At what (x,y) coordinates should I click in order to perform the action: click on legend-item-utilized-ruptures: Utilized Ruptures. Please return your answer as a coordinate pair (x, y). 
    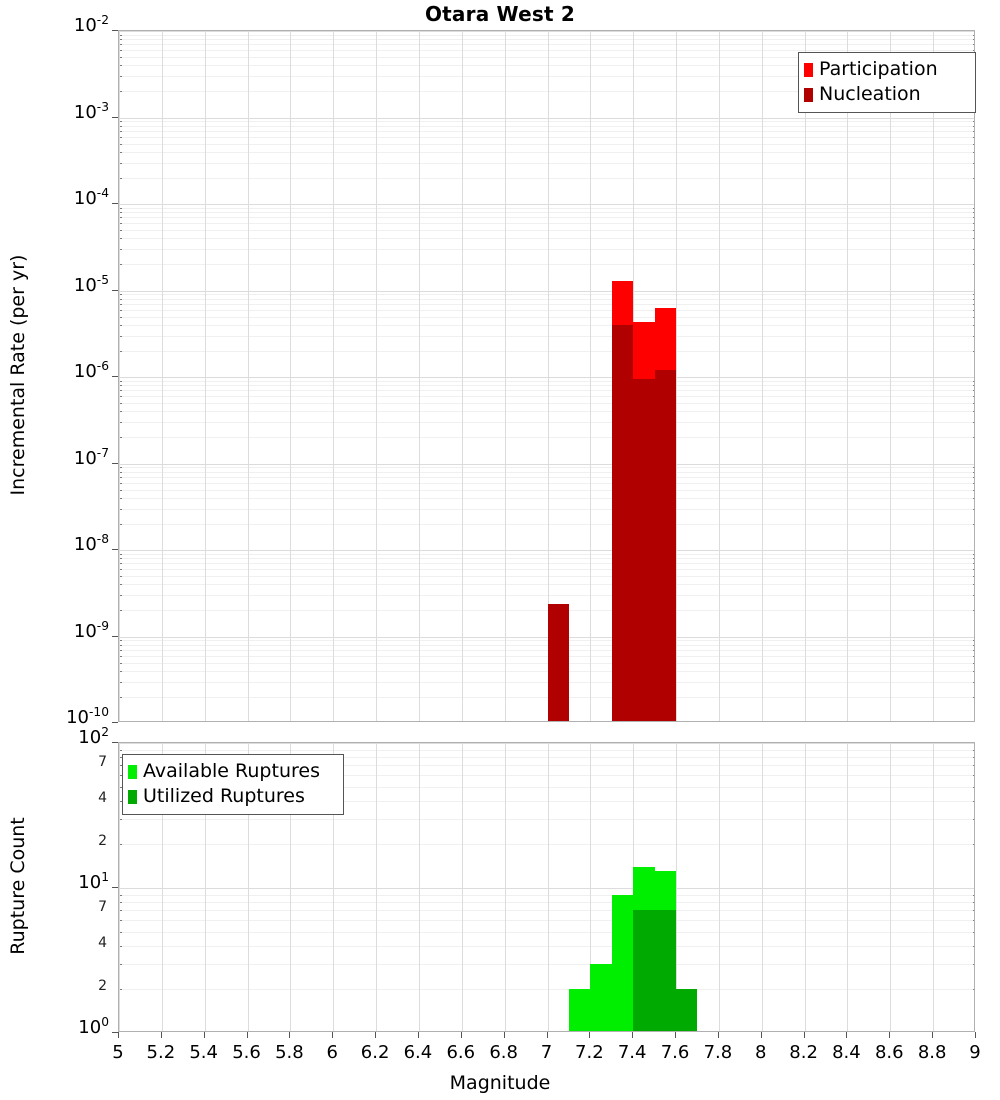
    Looking at the image, I should click on (232, 796).